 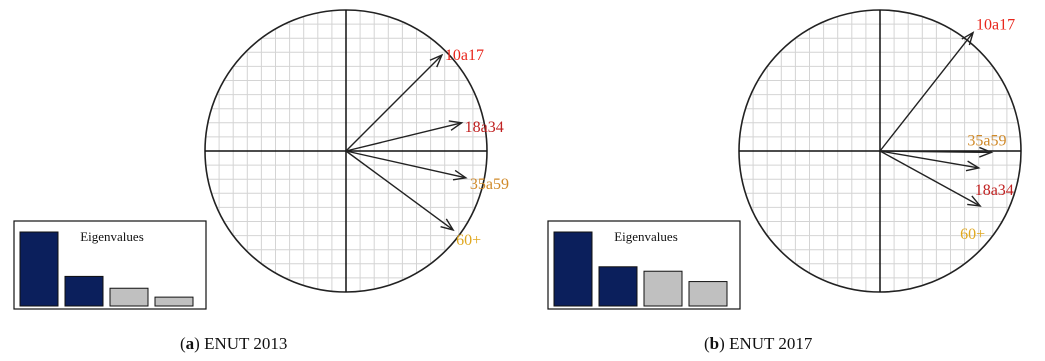 I want to click on caption-a: (a) ENUT 2013, so click(x=234, y=343).